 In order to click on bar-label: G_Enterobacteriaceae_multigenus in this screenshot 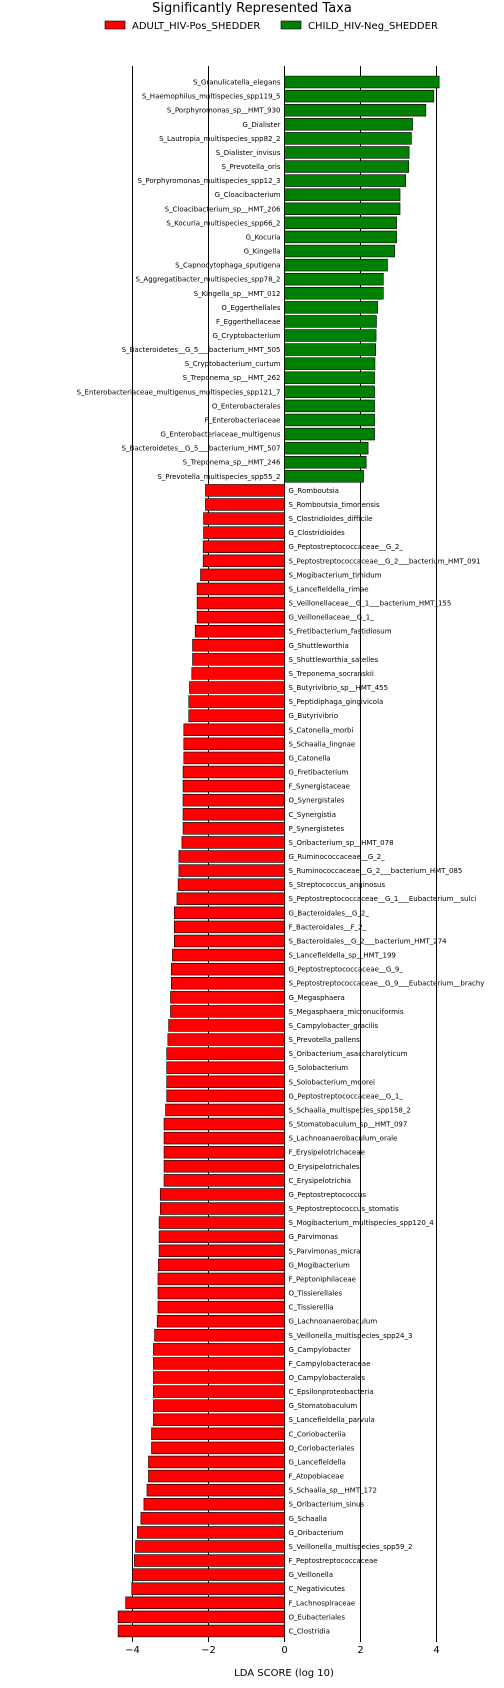, I will do `click(221, 435)`.